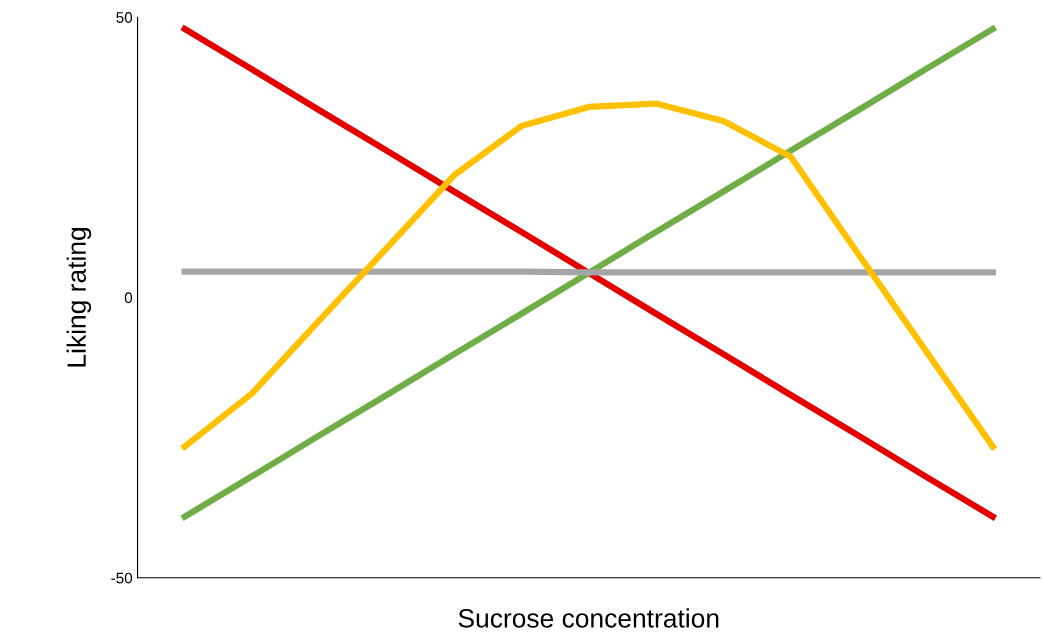  I want to click on y-tick-label: -50, so click(122, 578).